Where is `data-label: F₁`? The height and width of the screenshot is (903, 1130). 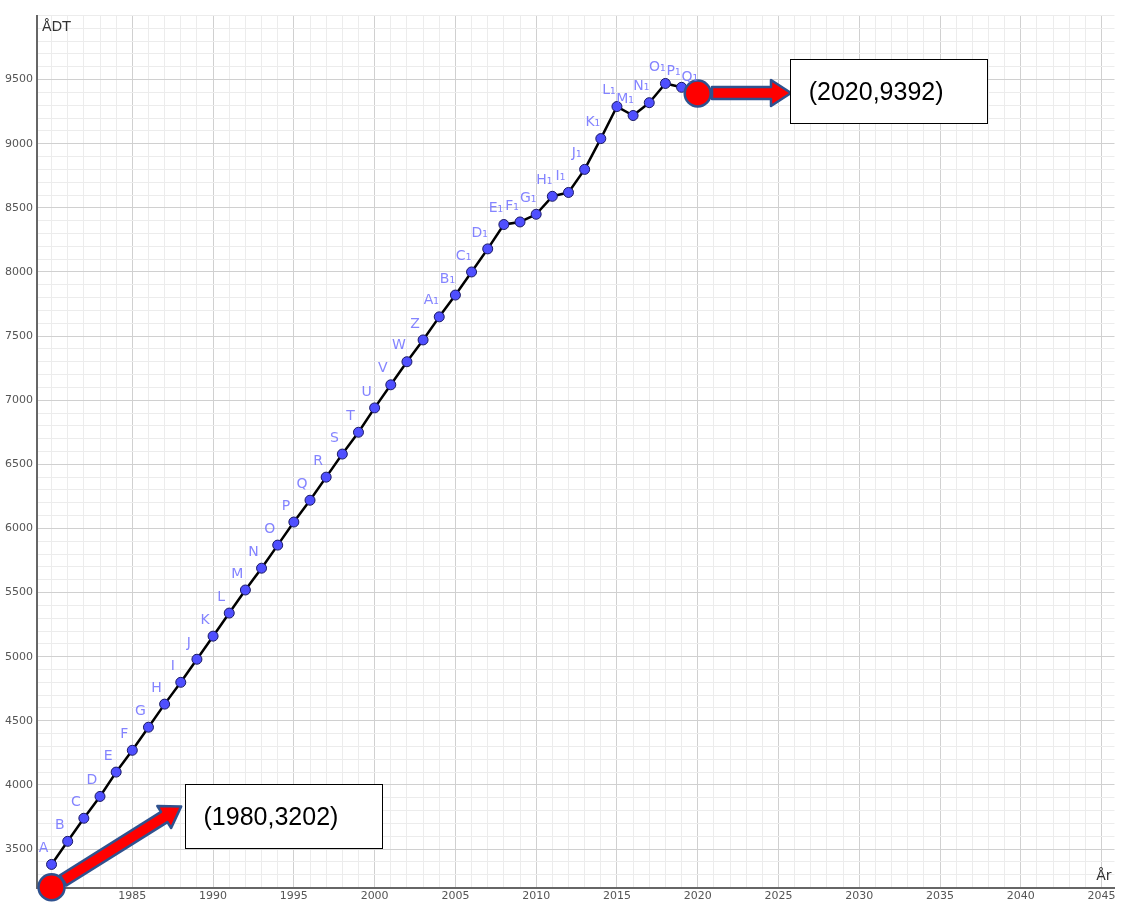
data-label: F₁ is located at coordinates (512, 204).